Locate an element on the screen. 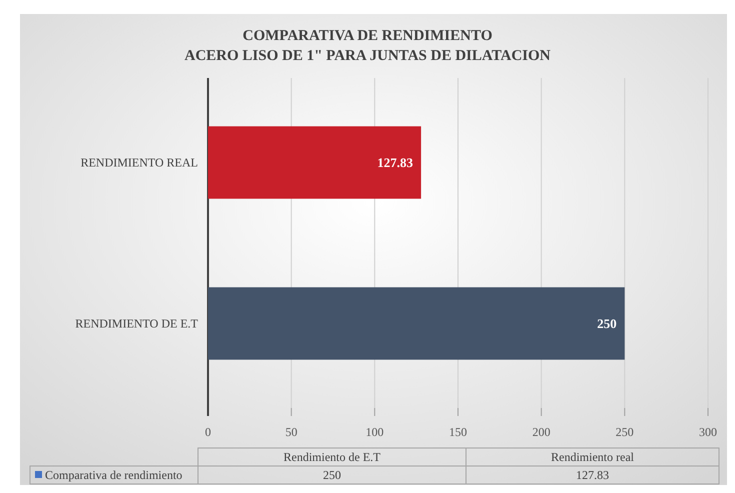 The width and height of the screenshot is (735, 493). x-tick-label: 300 is located at coordinates (708, 432).